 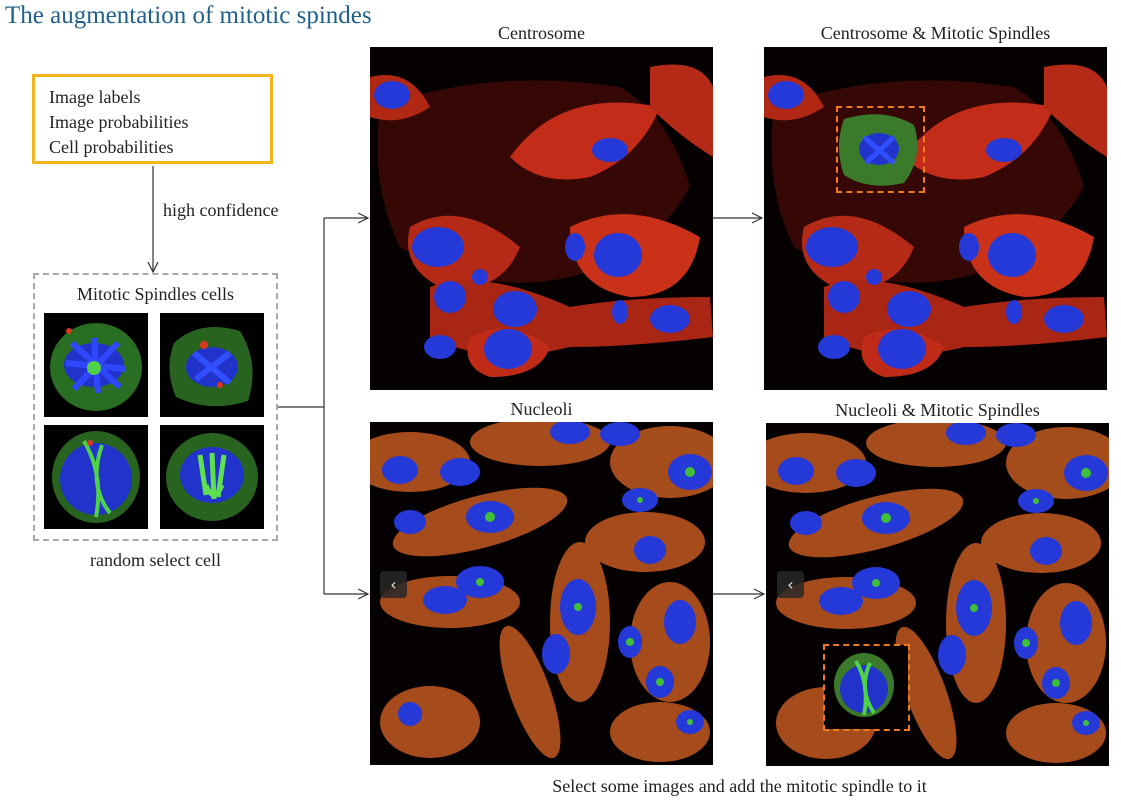 I want to click on source-line-image-probabilities: Image probabilities, so click(x=119, y=122).